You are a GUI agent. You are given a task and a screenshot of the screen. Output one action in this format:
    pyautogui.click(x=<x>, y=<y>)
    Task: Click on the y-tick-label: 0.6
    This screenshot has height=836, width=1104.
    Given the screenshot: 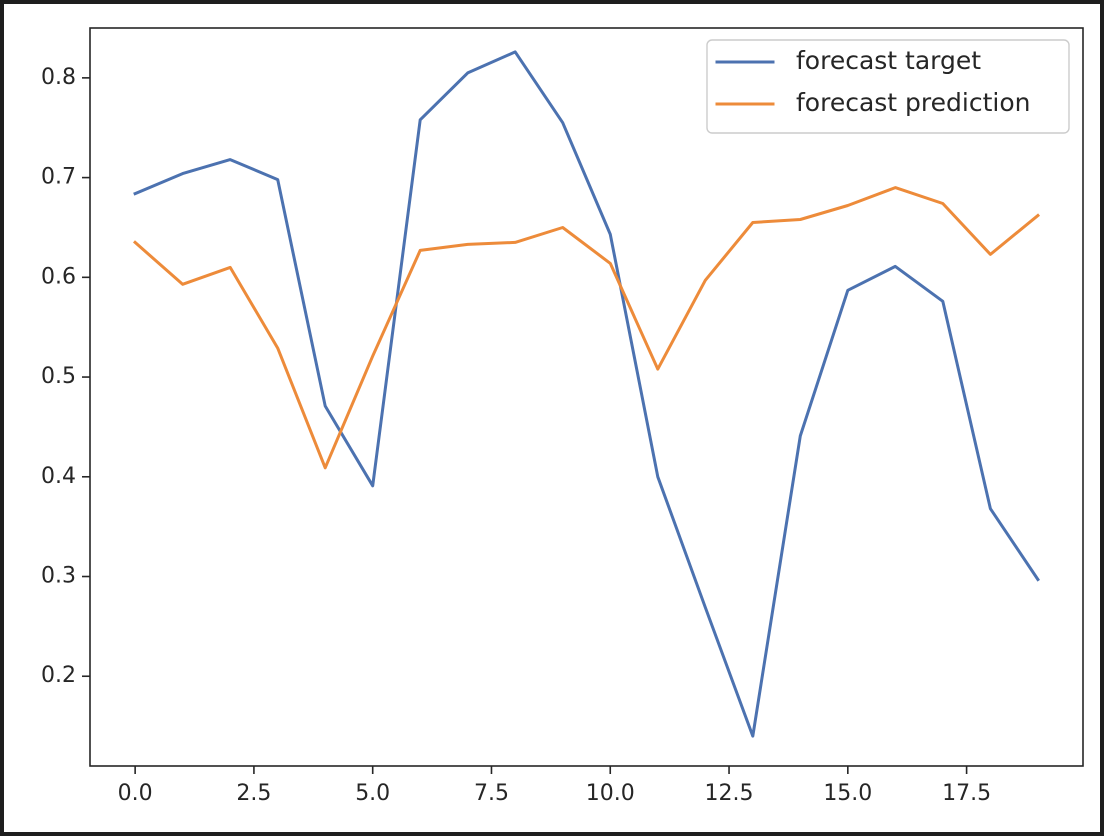 What is the action you would take?
    pyautogui.click(x=58, y=276)
    